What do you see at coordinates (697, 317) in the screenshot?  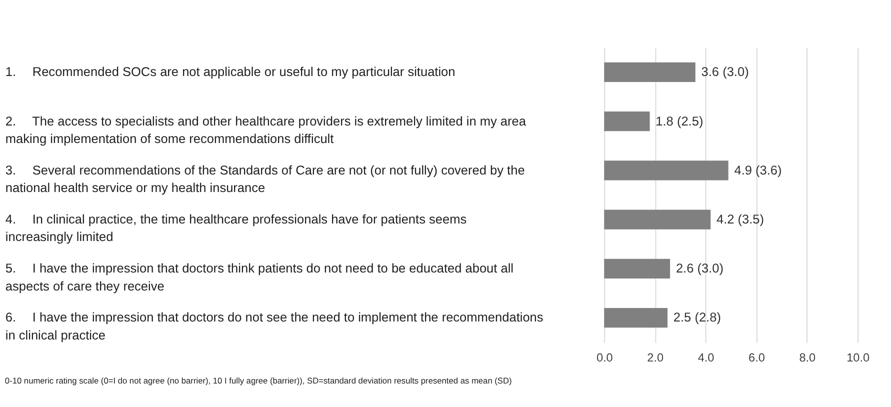 I see `data-label: 2.5 (2.8)` at bounding box center [697, 317].